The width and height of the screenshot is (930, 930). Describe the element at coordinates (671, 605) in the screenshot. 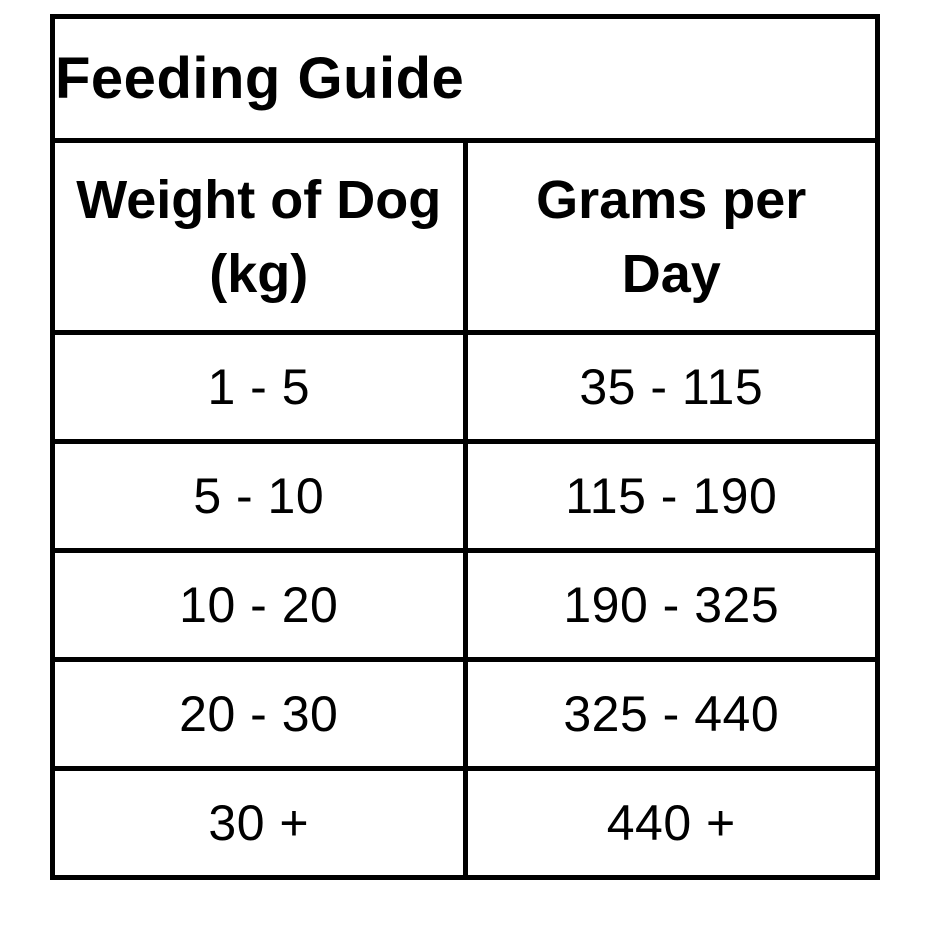

I see `grams-range-cell: 190 - 325` at that location.